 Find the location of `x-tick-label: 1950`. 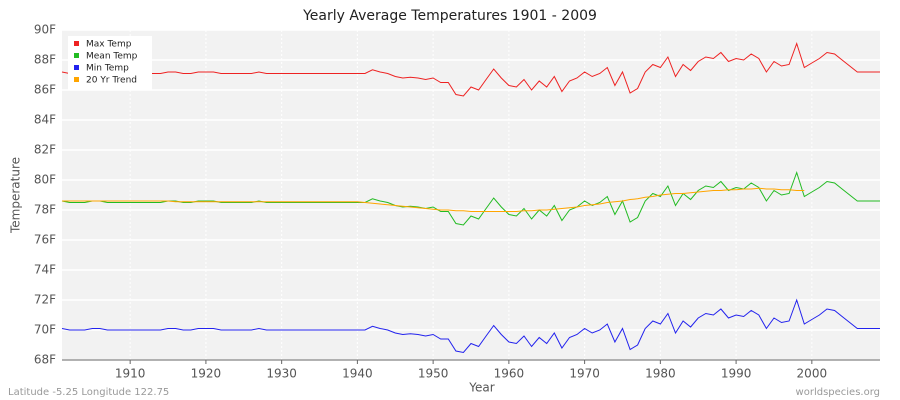

x-tick-label: 1950 is located at coordinates (433, 374).